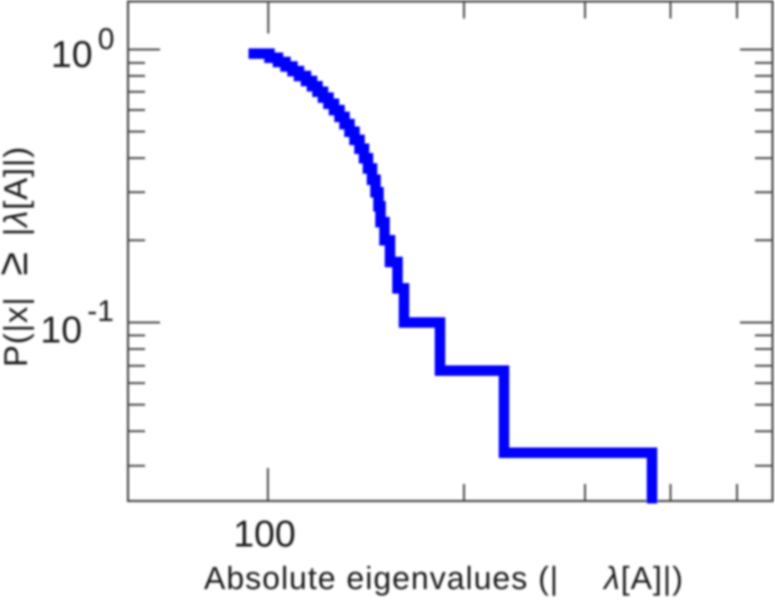 The image size is (775, 600). What do you see at coordinates (100, 311) in the screenshot?
I see `svg-text: -1` at bounding box center [100, 311].